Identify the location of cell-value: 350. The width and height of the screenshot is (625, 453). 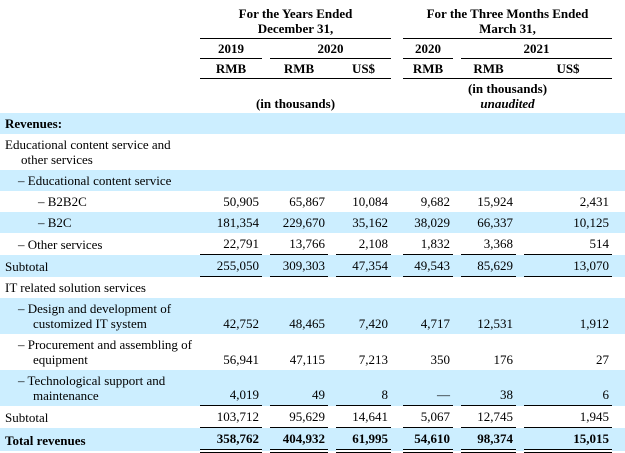
(440, 359).